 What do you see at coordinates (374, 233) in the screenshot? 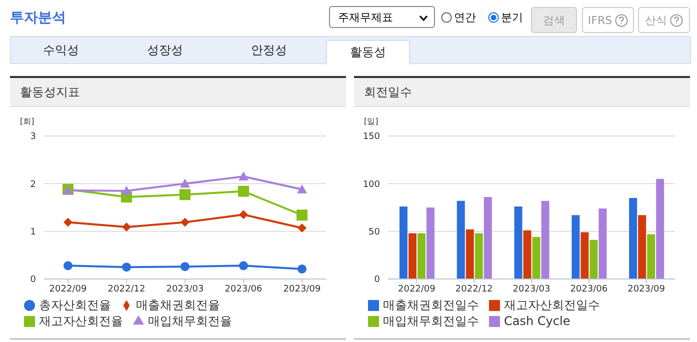
I see `y-tick-label: 50` at bounding box center [374, 233].